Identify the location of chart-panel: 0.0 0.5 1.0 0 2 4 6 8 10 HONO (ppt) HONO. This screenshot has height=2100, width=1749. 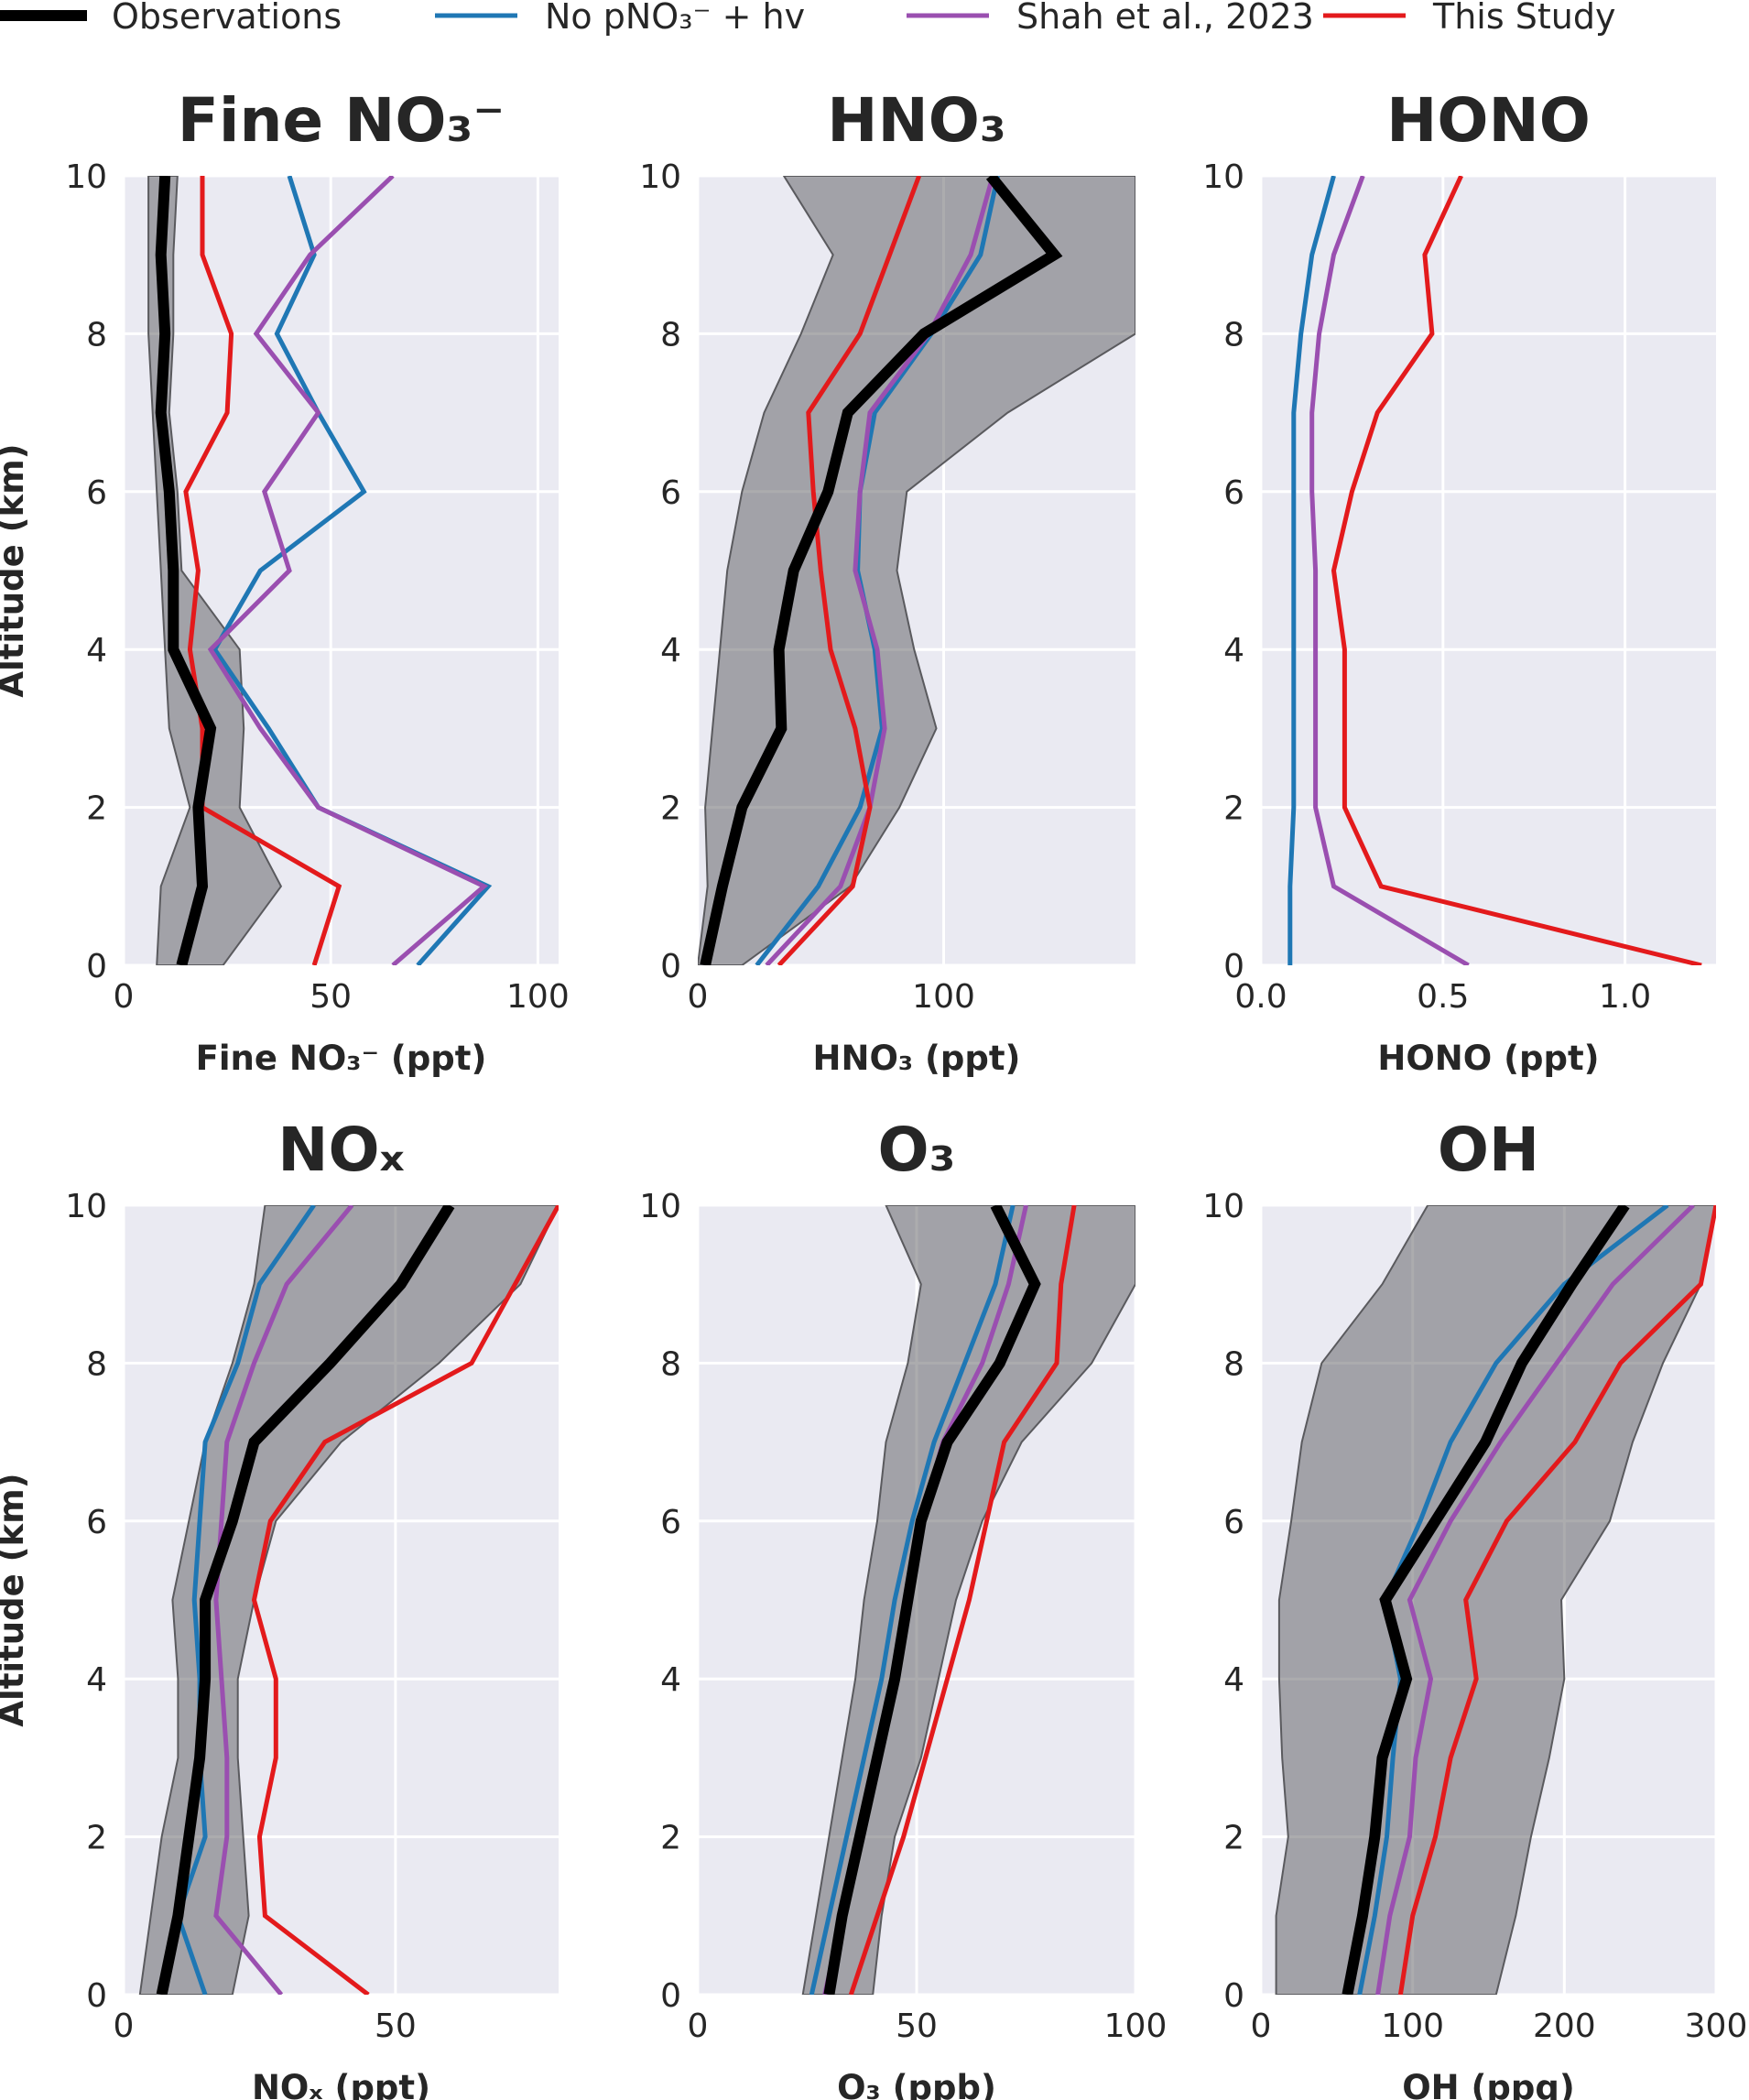
(1459, 581).